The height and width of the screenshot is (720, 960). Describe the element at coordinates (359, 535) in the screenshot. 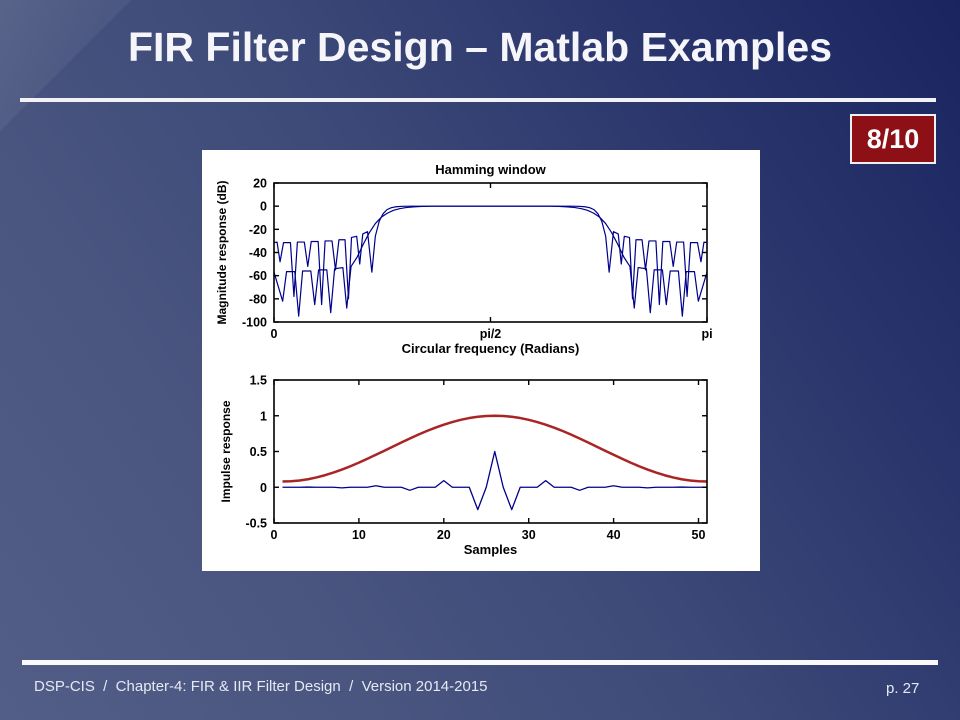

I see `x-tick-label: 10` at that location.